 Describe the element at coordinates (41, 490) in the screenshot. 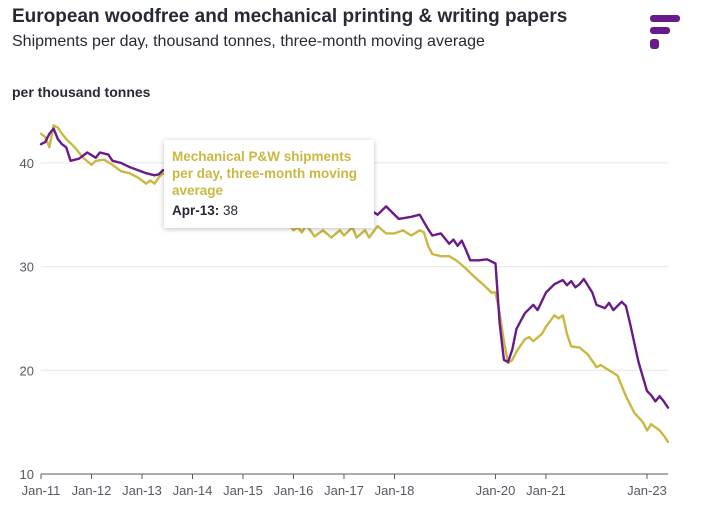

I see `x-tick-label: Jan-11` at that location.